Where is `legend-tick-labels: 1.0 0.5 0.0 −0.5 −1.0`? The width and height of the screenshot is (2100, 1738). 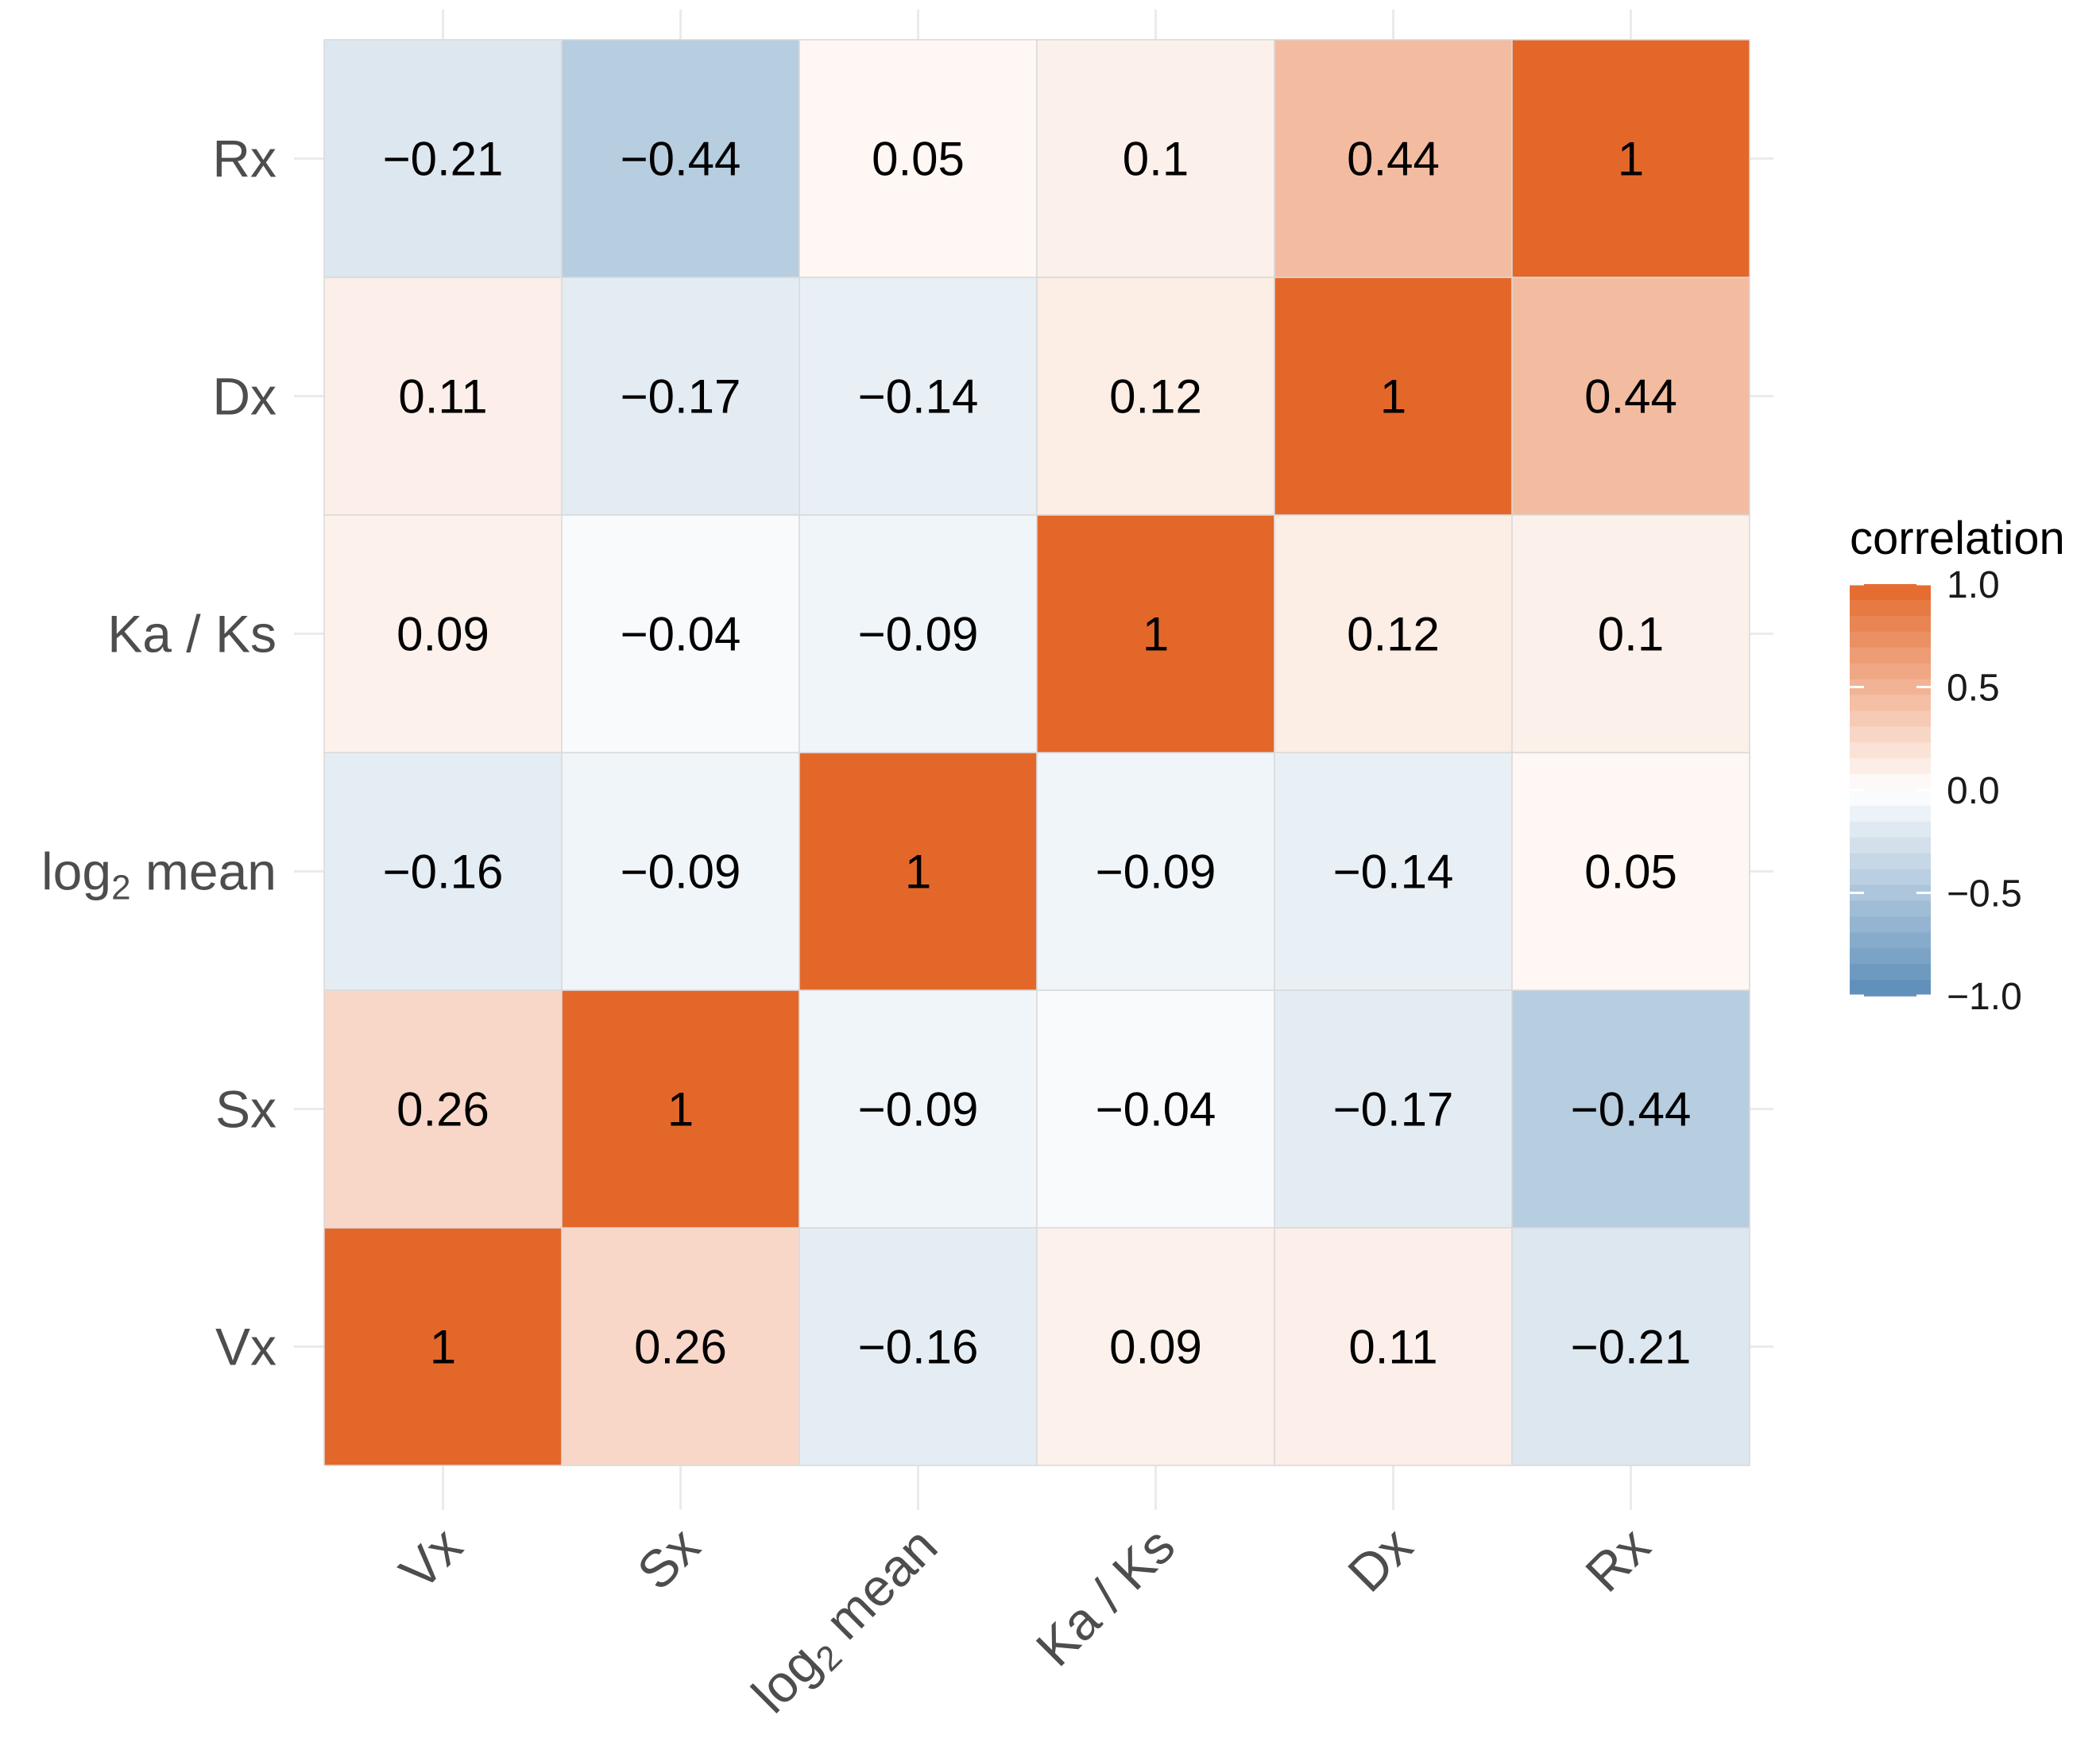 legend-tick-labels: 1.0 0.5 0.0 −0.5 −1.0 is located at coordinates (1985, 791).